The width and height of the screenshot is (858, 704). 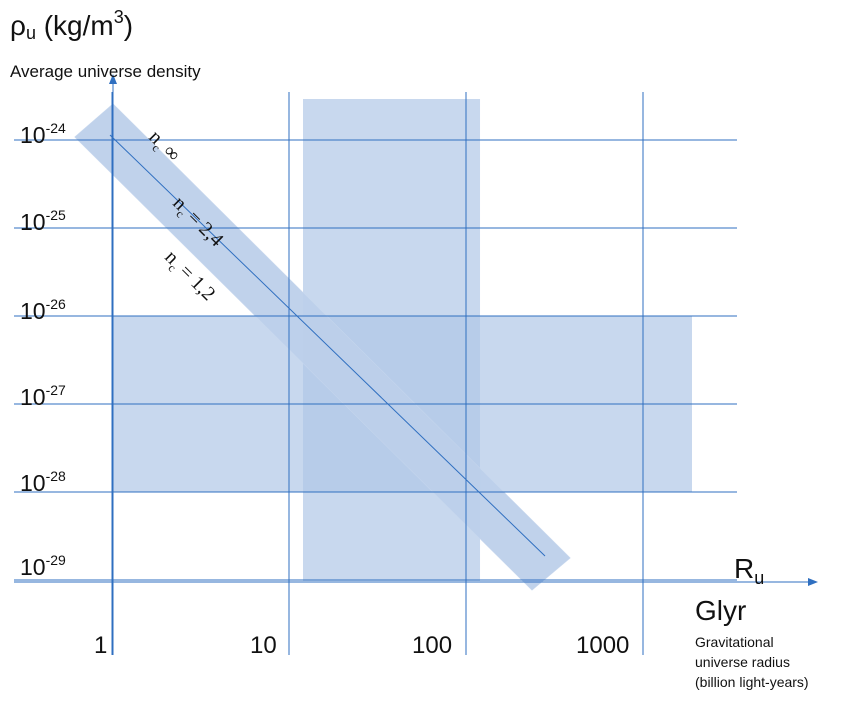 What do you see at coordinates (734, 642) in the screenshot?
I see `x-axis-description-line: Gravitational` at bounding box center [734, 642].